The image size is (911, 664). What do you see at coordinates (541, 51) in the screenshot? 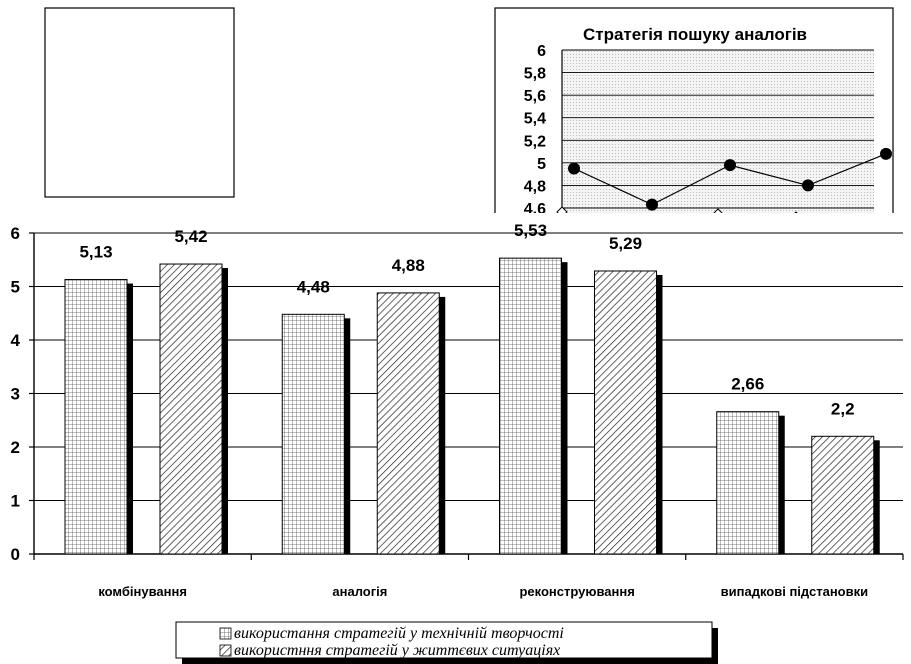
I see `inset-y-tick-label: 6` at bounding box center [541, 51].